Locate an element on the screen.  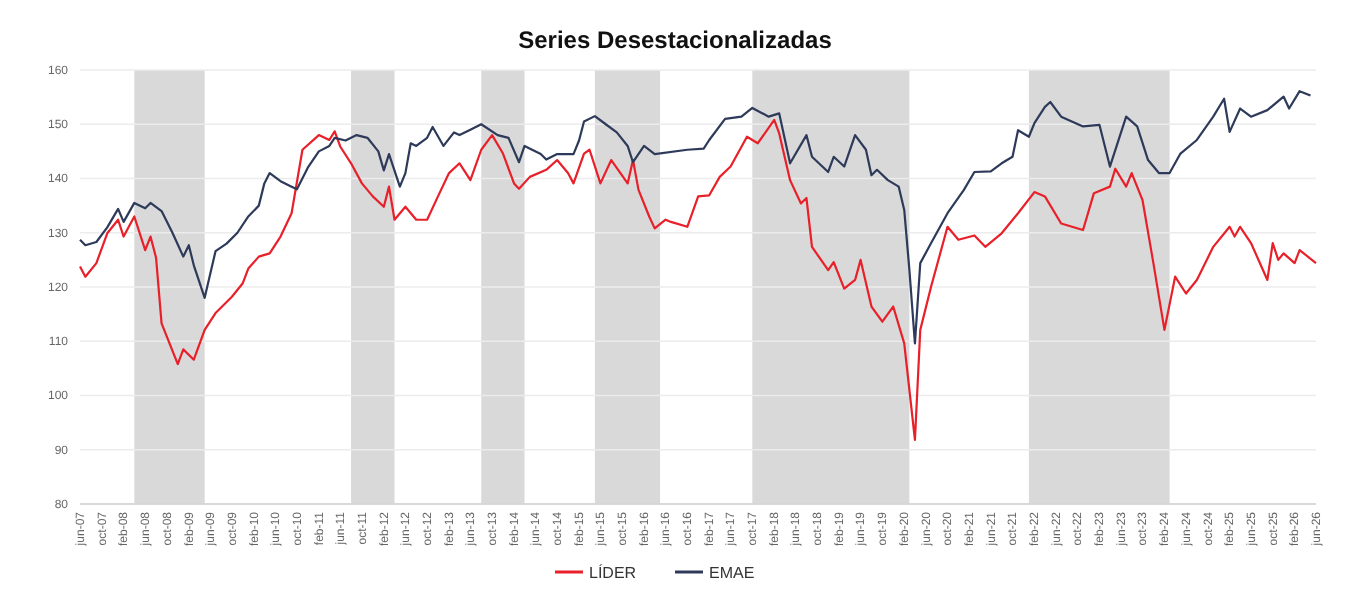
chart-title: Series Desestacionalizadas is located at coordinates (675, 40).